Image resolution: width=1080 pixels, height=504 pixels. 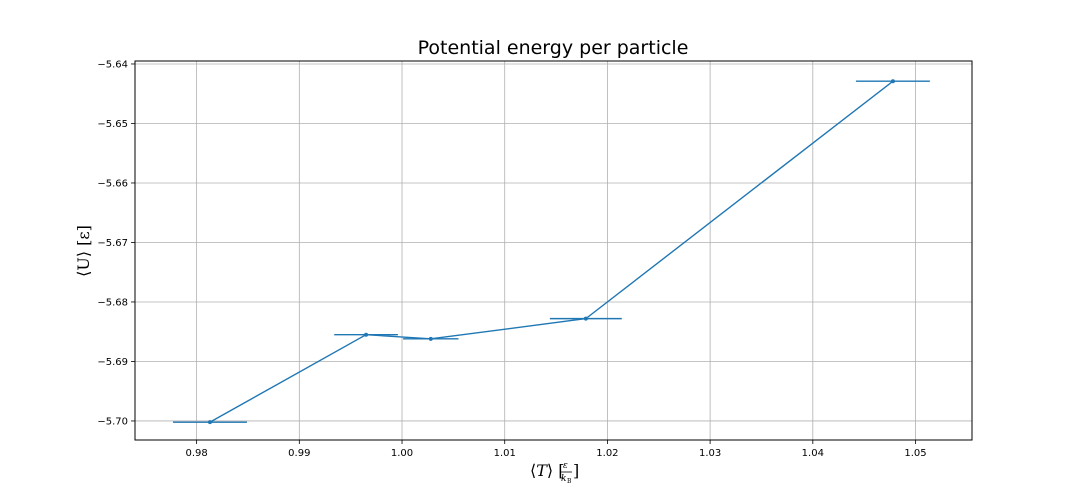 I want to click on x-tick-label: 1.02, so click(x=607, y=453).